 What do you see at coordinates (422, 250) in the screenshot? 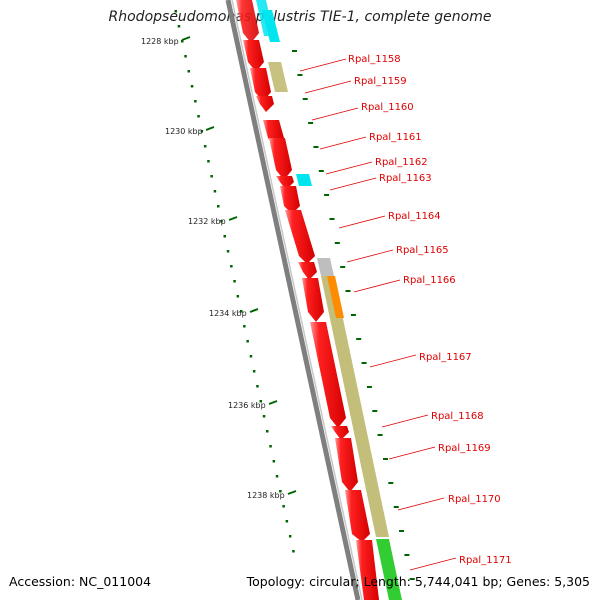
I see `gene-label: Rpal_1165` at bounding box center [422, 250].